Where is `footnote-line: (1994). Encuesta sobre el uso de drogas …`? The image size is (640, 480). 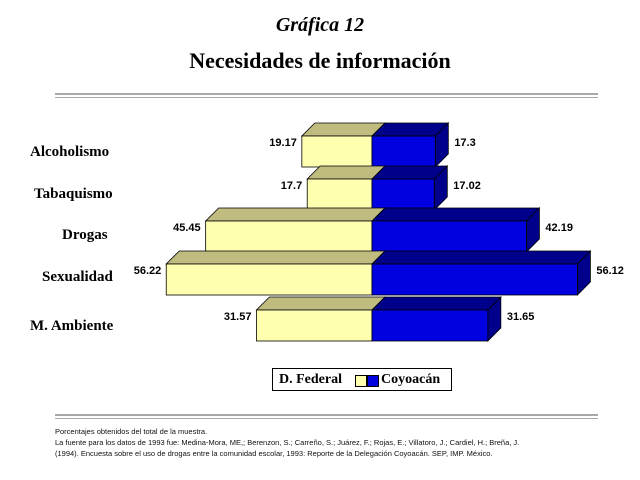
footnote-line: (1994). Encuesta sobre el uso de drogas … is located at coordinates (274, 453).